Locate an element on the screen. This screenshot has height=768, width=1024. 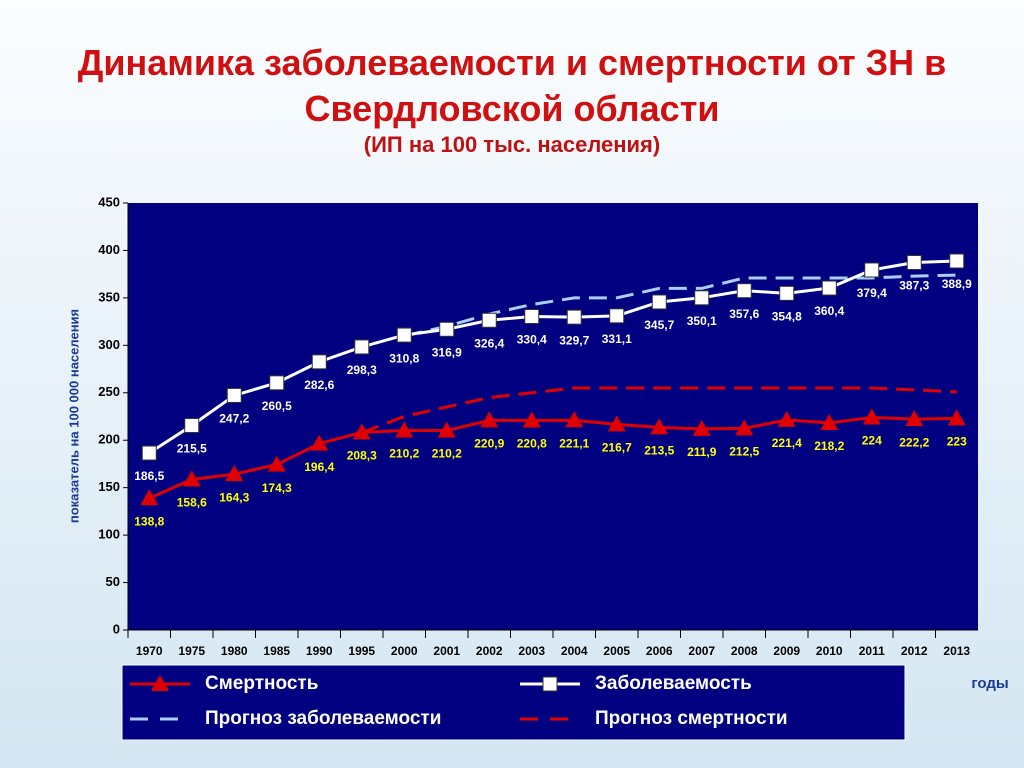
data-label: 220,9 is located at coordinates (489, 444).